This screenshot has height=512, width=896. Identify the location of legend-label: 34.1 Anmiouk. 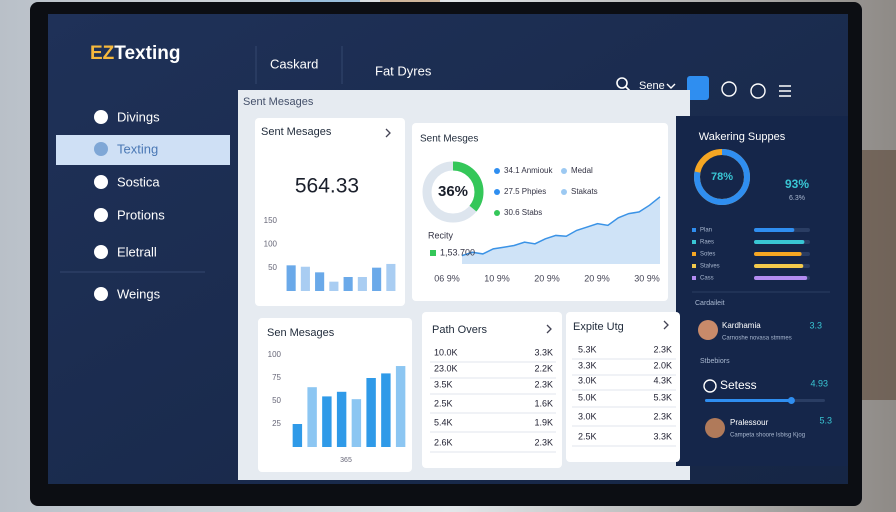
(528, 170).